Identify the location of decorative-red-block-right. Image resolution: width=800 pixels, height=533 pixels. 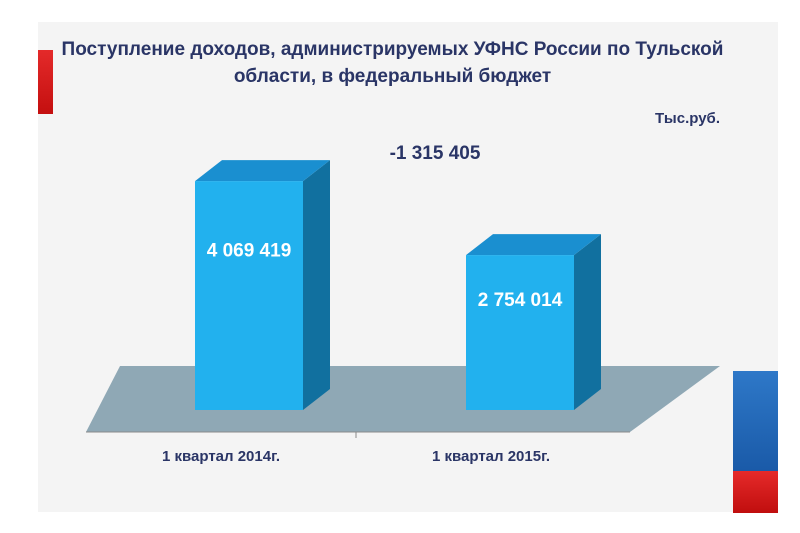
(755, 492).